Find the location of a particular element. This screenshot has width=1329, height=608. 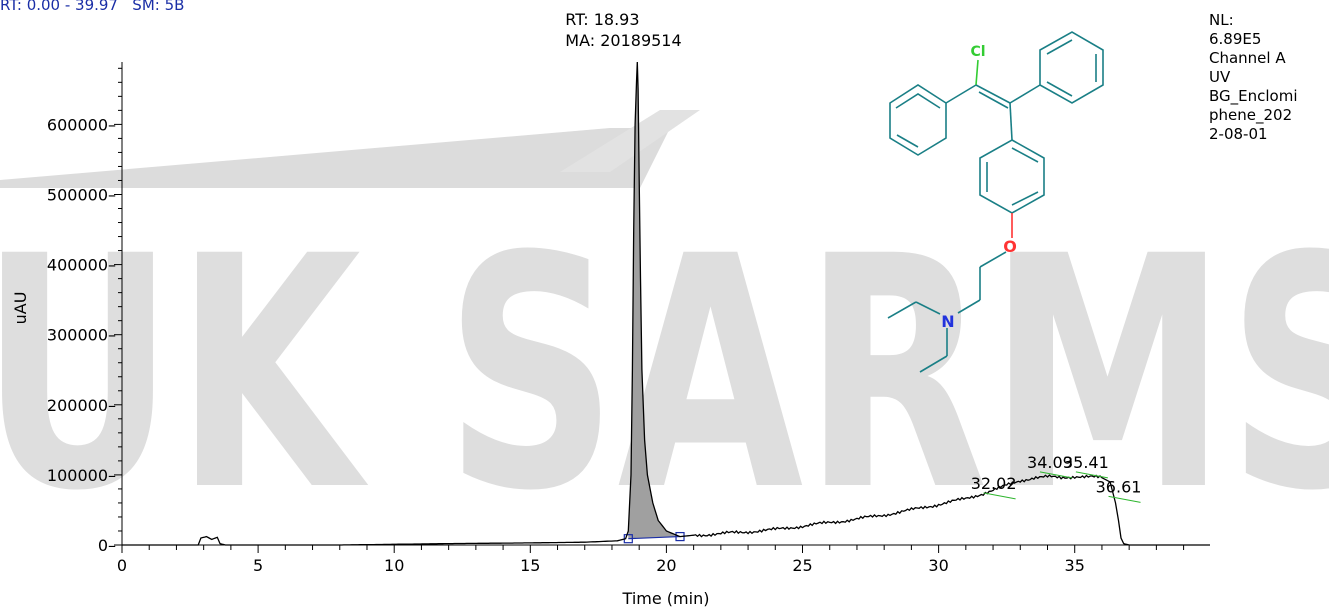

side-info-line: 2-08-01 is located at coordinates (1238, 134).